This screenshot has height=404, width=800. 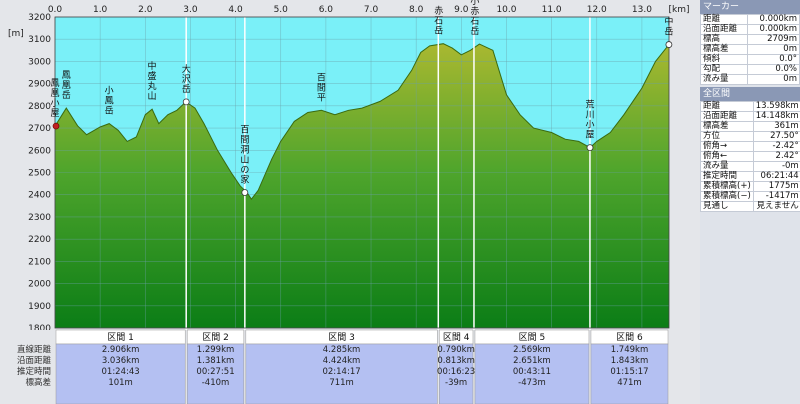 I want to click on segment-value: 00:16:23, so click(x=456, y=372).